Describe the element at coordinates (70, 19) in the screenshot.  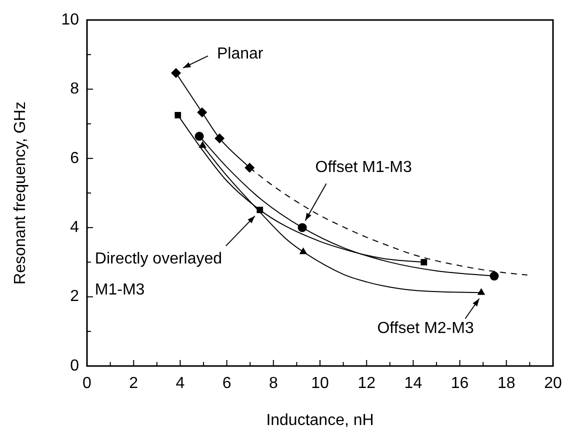
I see `y-tick-label: 10` at that location.